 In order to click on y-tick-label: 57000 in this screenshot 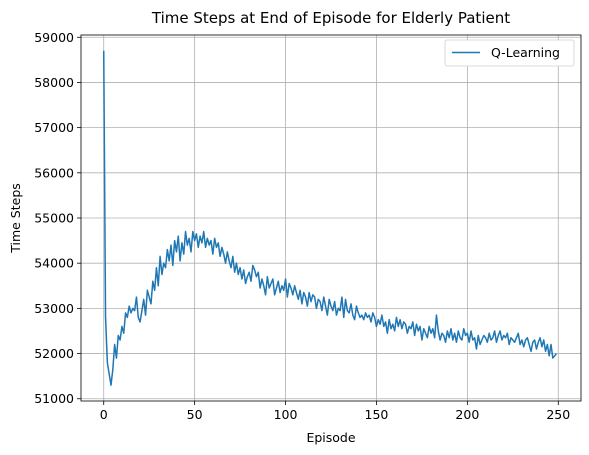, I will do `click(54, 127)`.